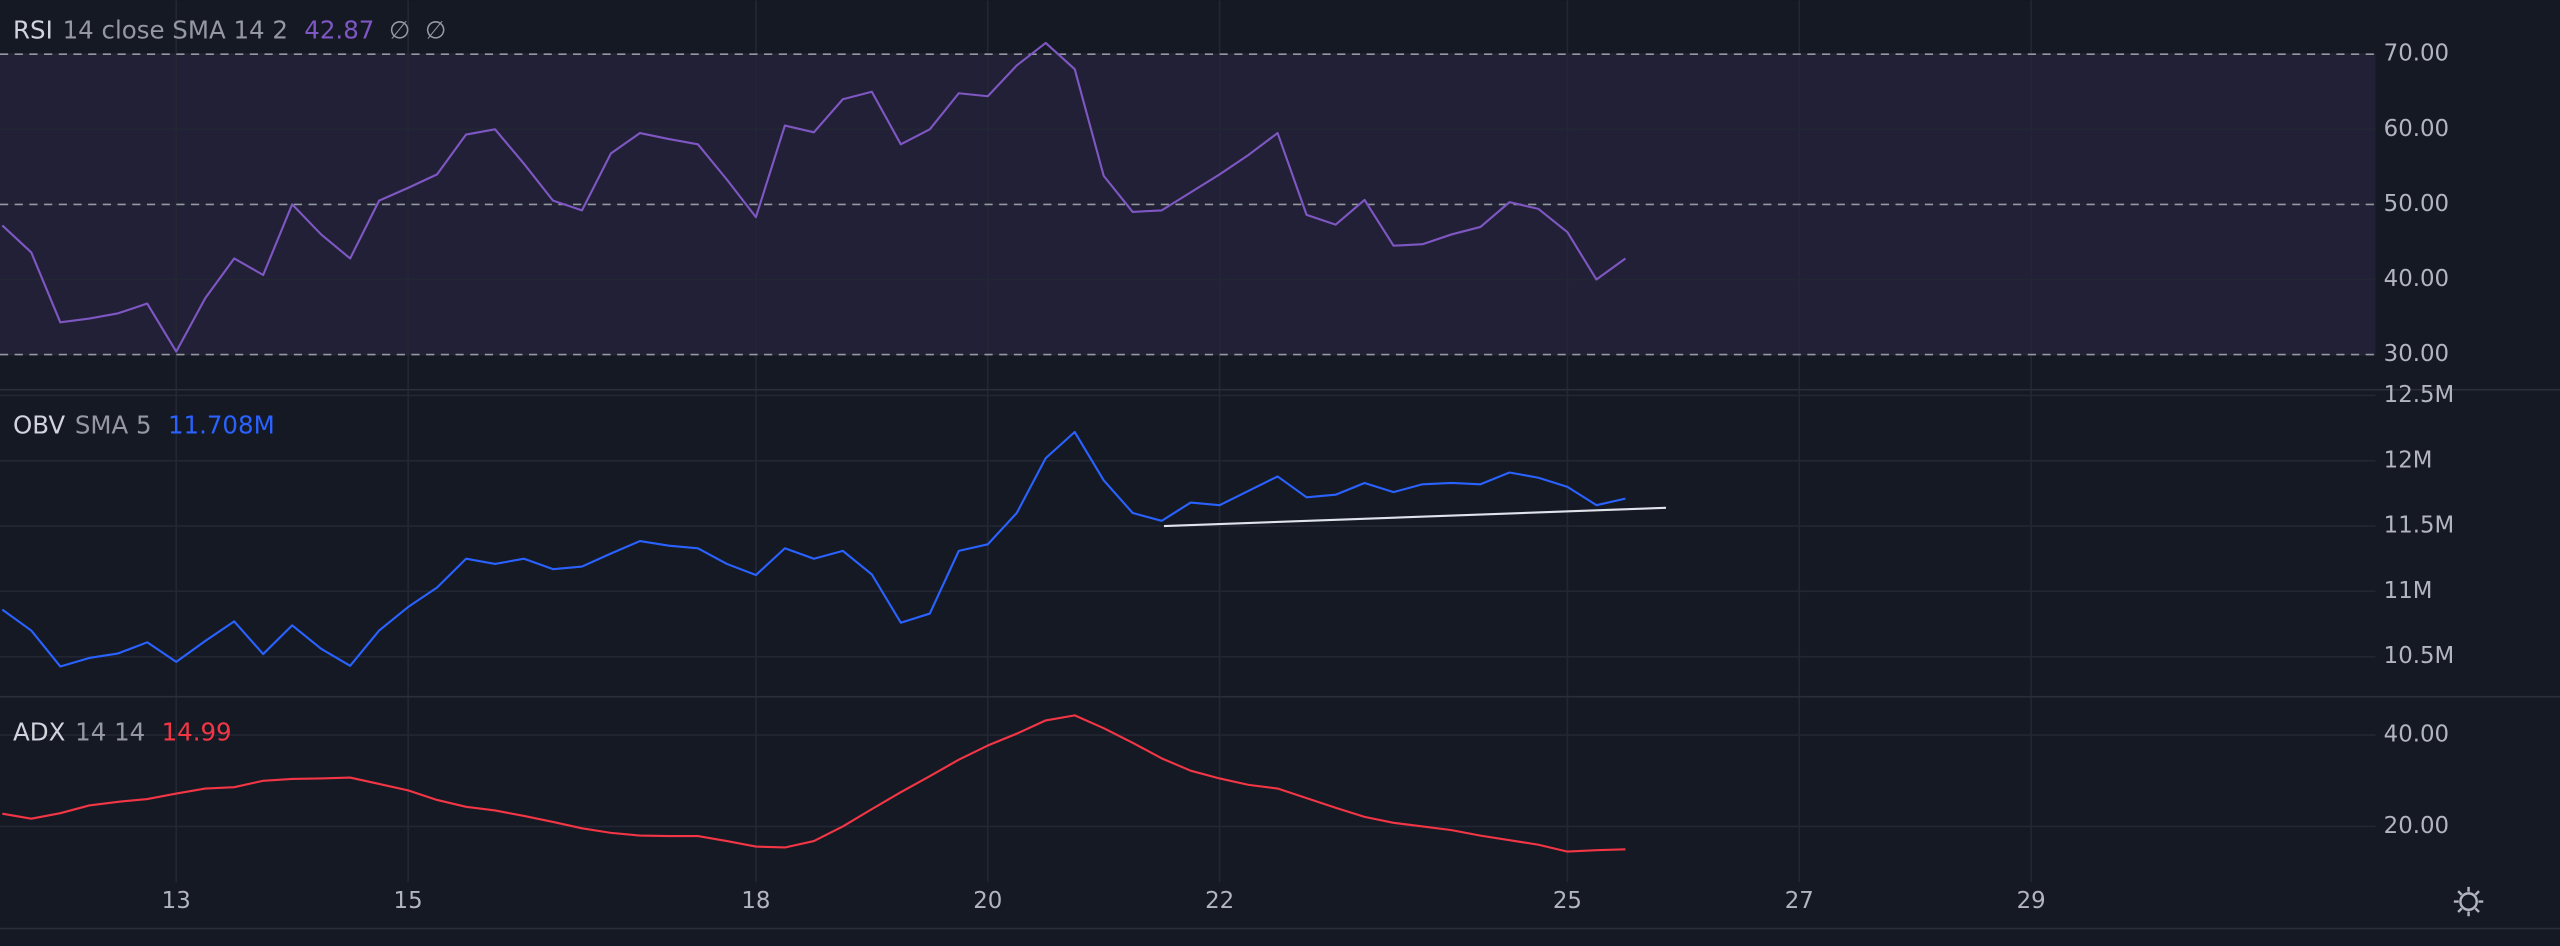 This screenshot has width=2560, height=946. Describe the element at coordinates (2408, 591) in the screenshot. I see `y-tick-label: 11M` at that location.